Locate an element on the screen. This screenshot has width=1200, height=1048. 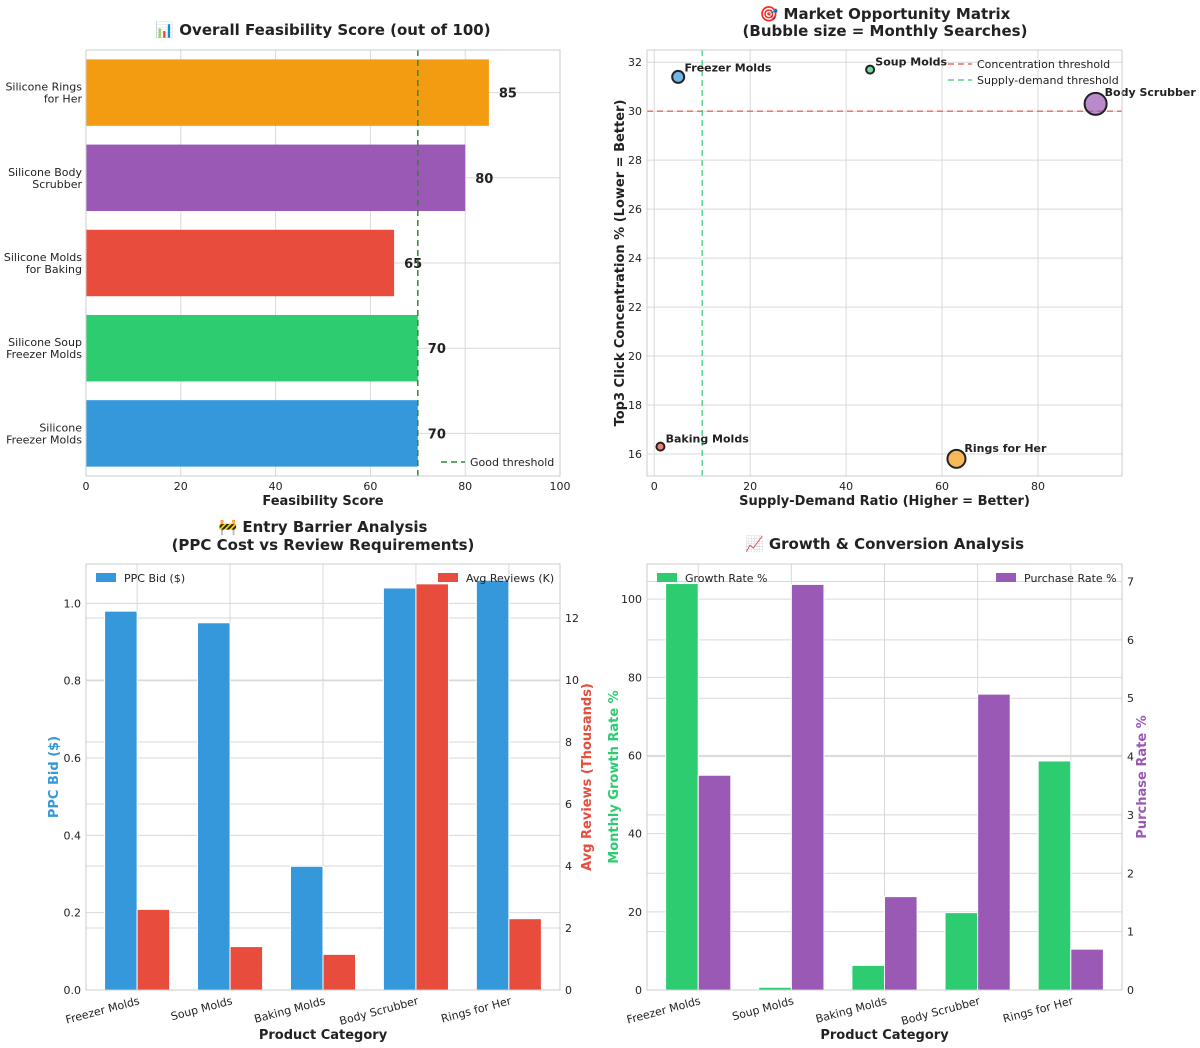
y-tick-label: 0.0 is located at coordinates (73, 990).